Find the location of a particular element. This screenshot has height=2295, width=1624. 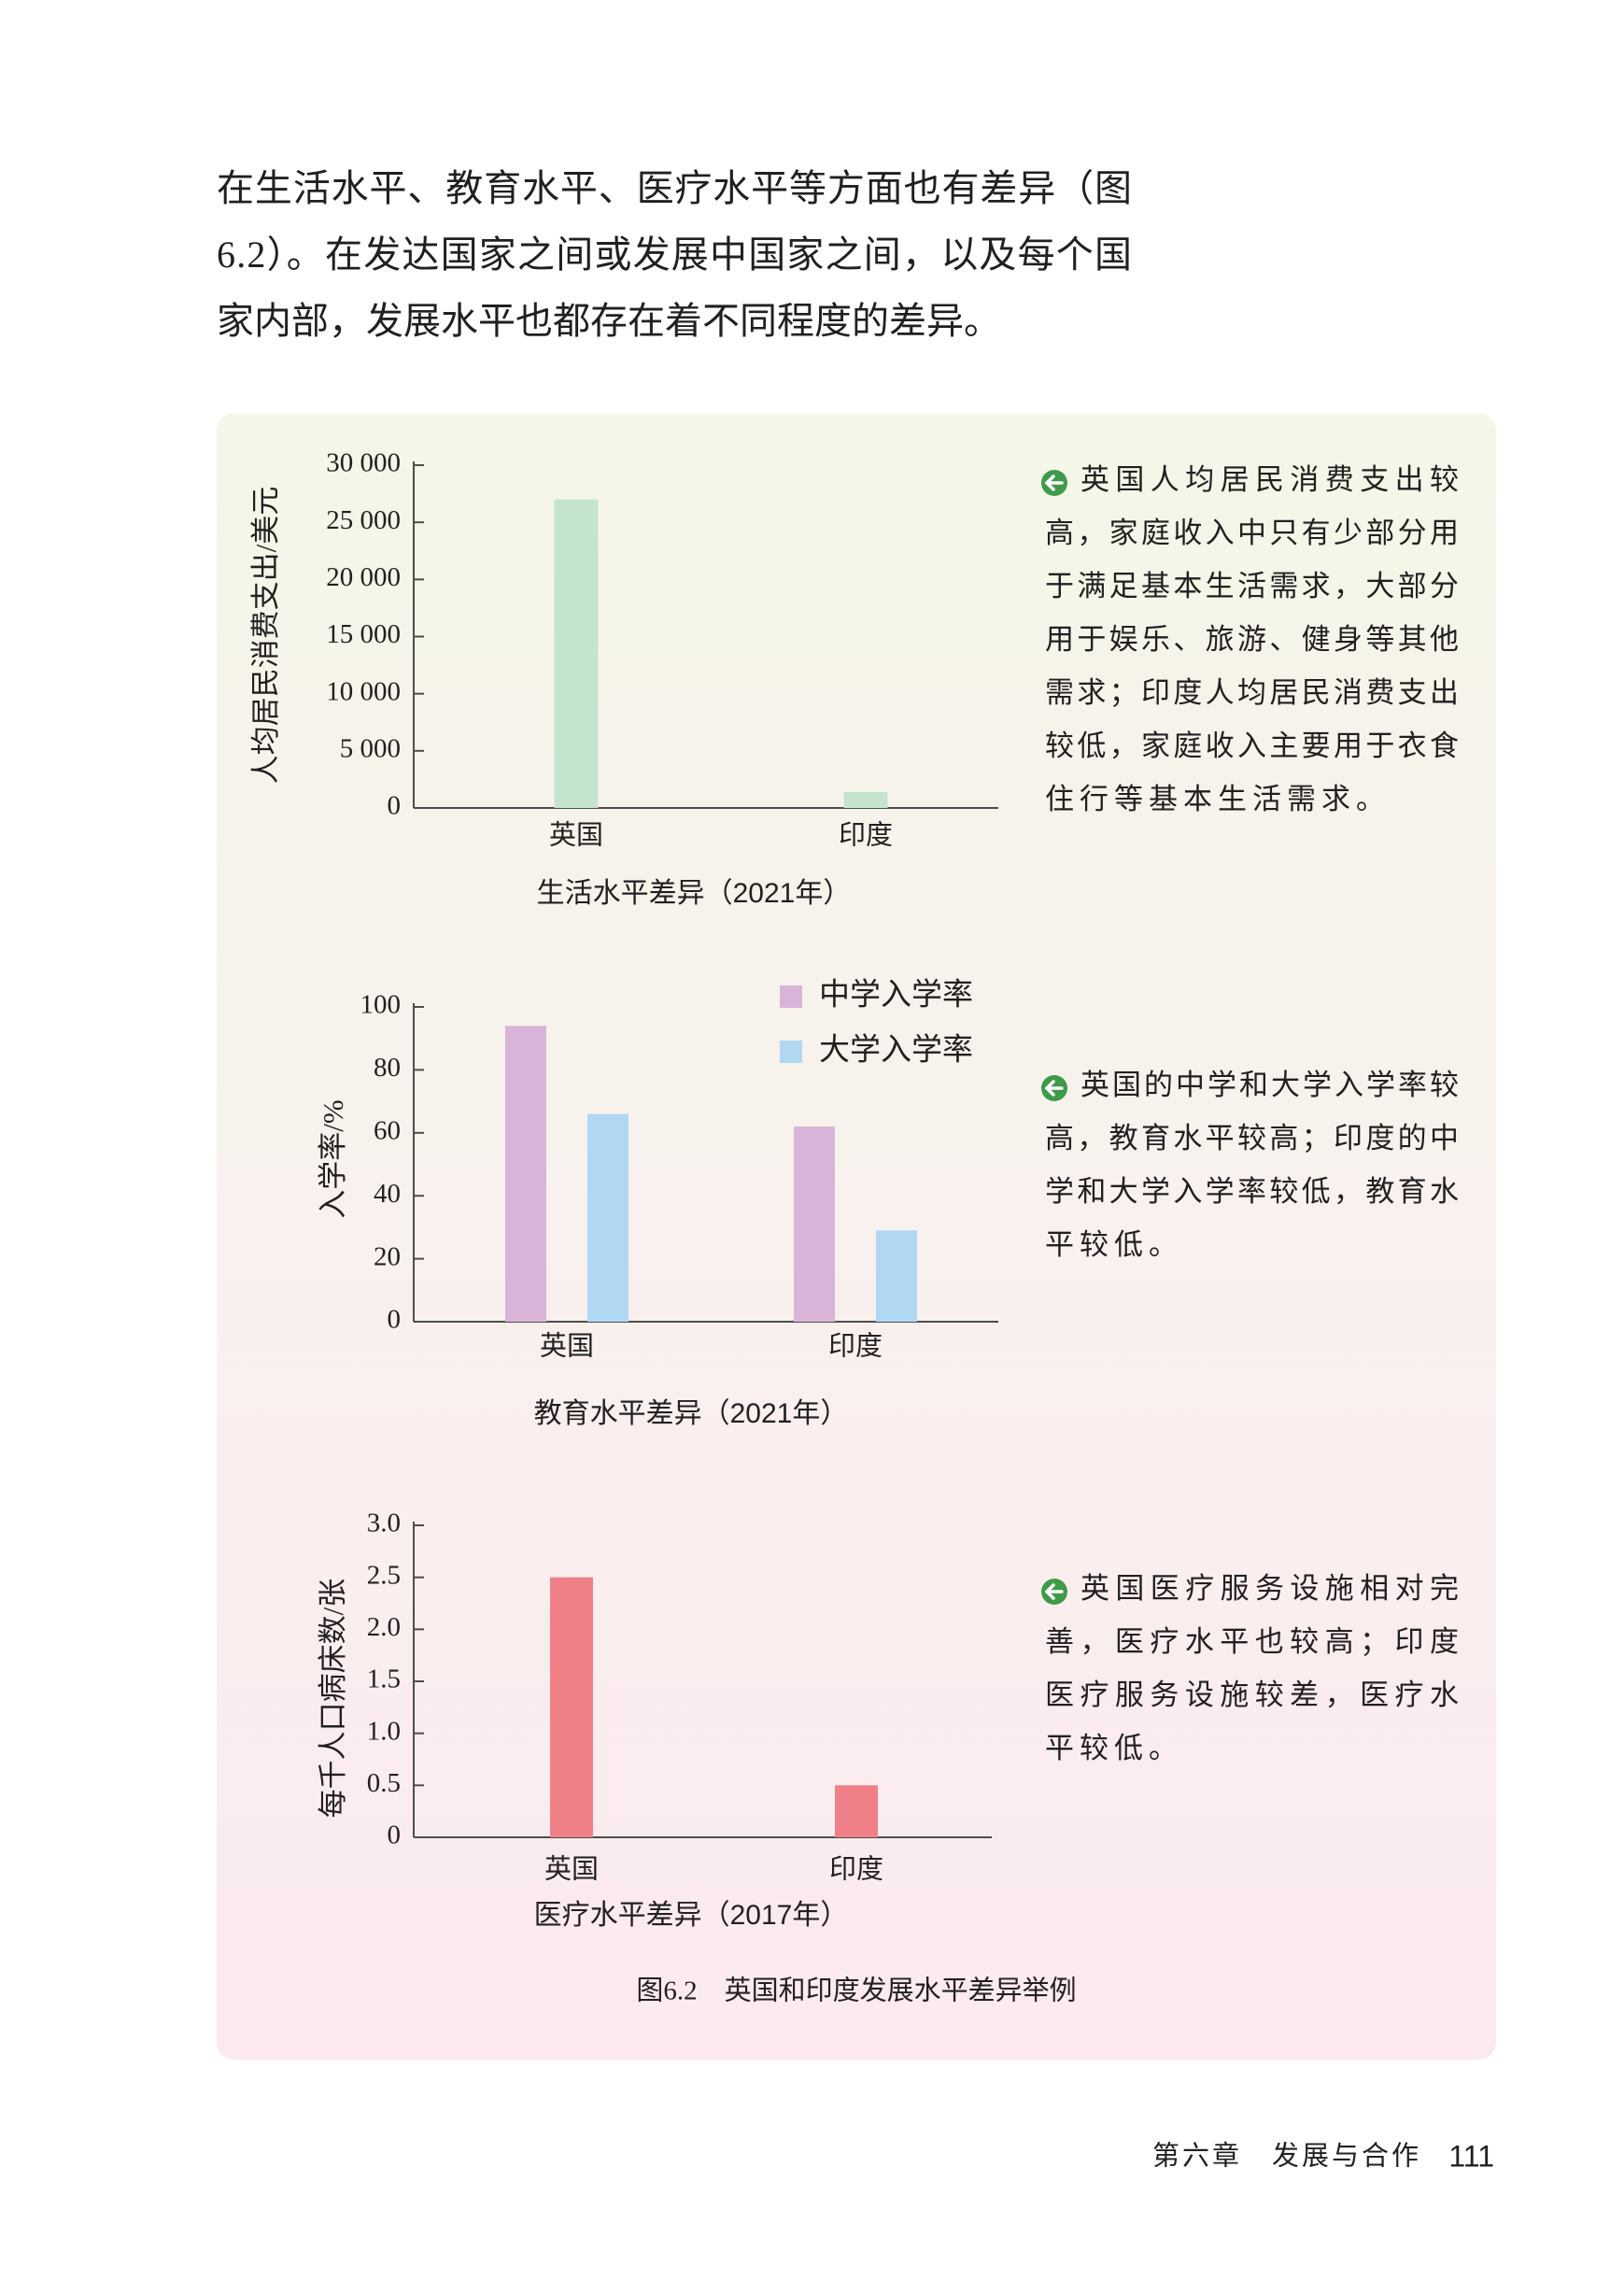

note-line: 较低，家庭收入主要用于衣食 is located at coordinates (1252, 746).